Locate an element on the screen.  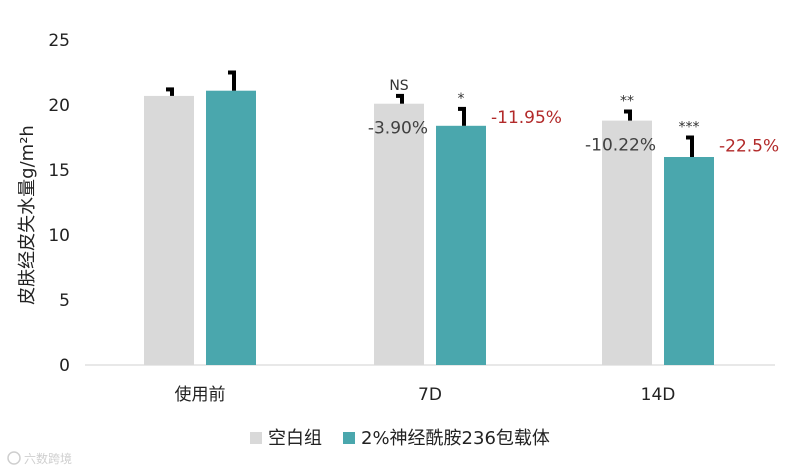
percent-change-label: -10.22% is located at coordinates (620, 146).